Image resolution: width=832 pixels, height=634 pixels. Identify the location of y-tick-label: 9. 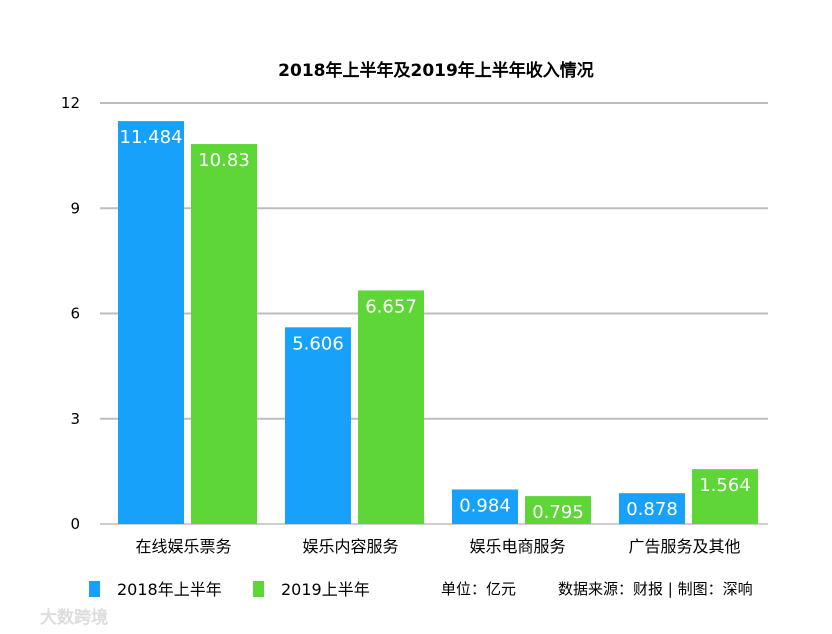
(75, 208).